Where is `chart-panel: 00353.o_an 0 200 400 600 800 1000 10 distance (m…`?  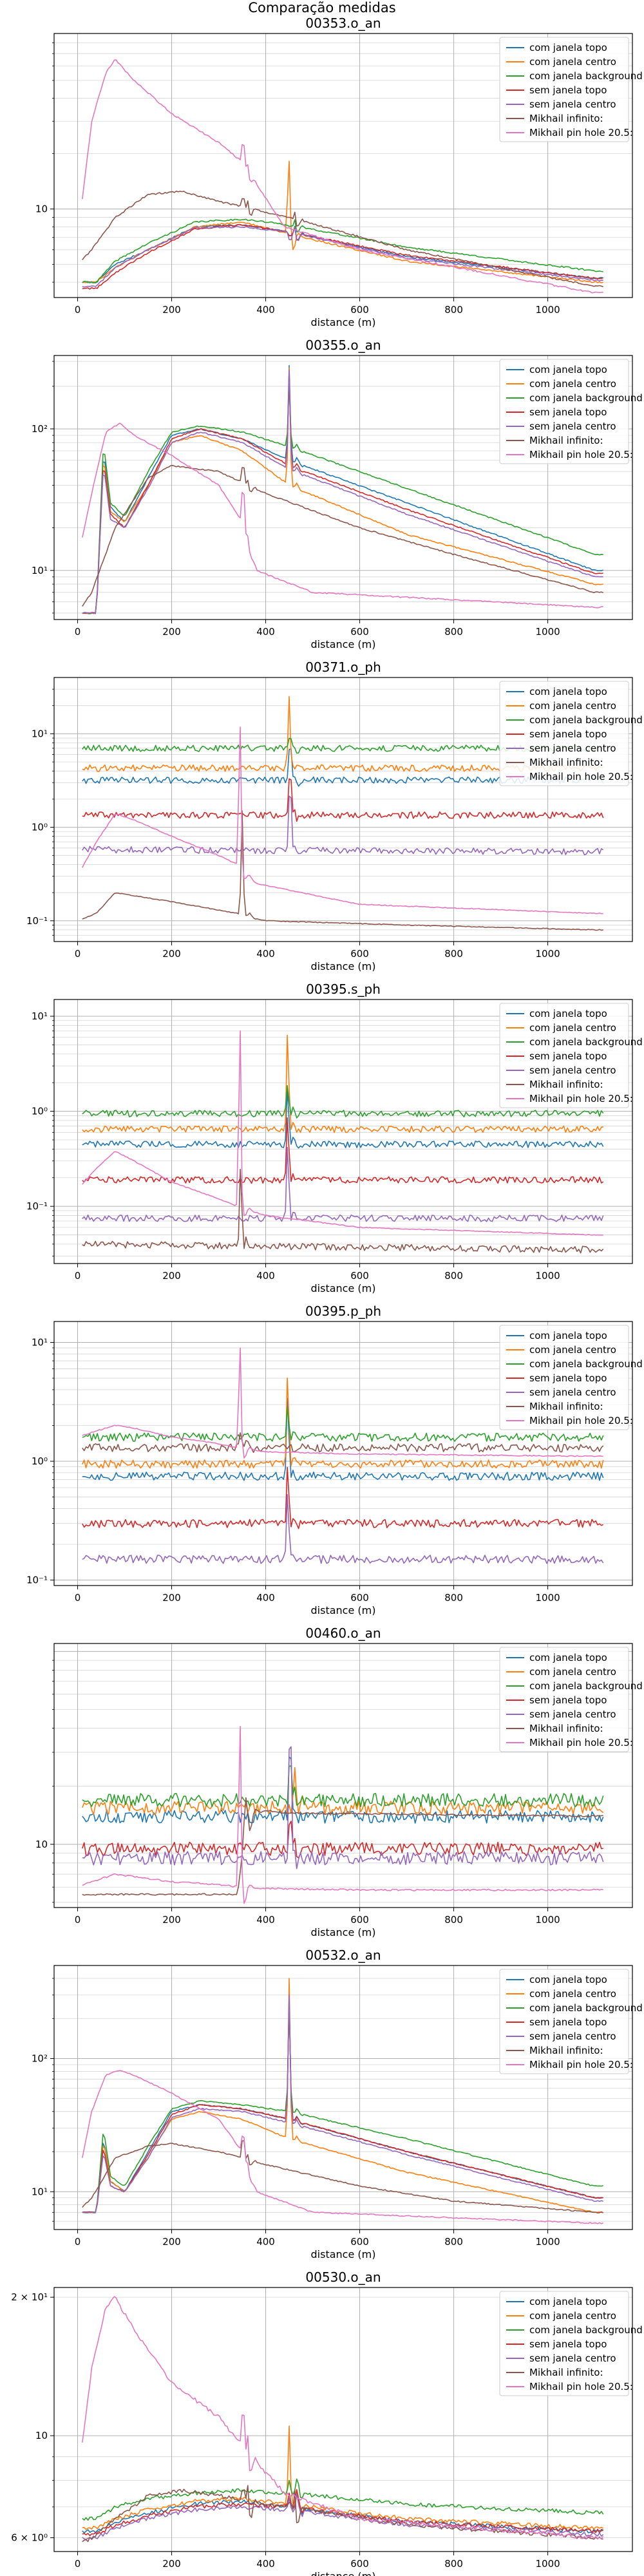
chart-panel: 00353.o_an 0 200 400 600 800 1000 10 distance (m… is located at coordinates (339, 171).